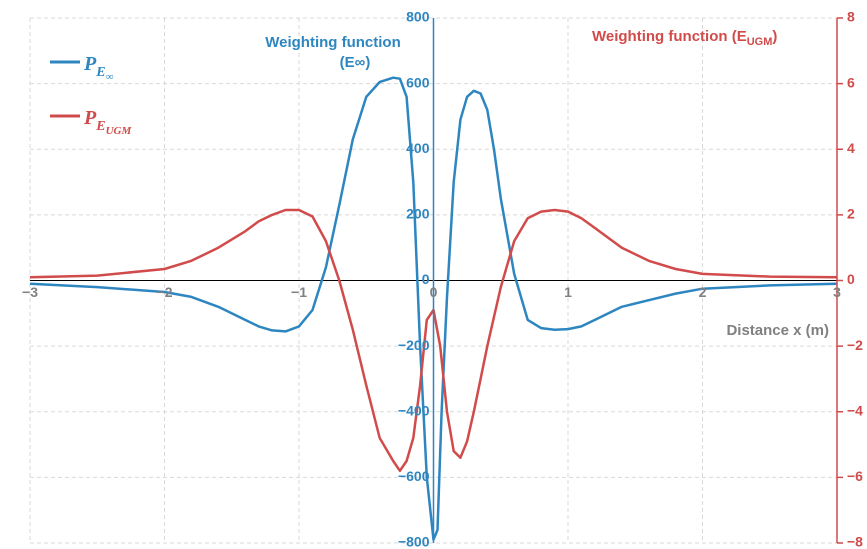 The height and width of the screenshot is (549, 867). Describe the element at coordinates (703, 292) in the screenshot. I see `x-tick-label: 2` at that location.